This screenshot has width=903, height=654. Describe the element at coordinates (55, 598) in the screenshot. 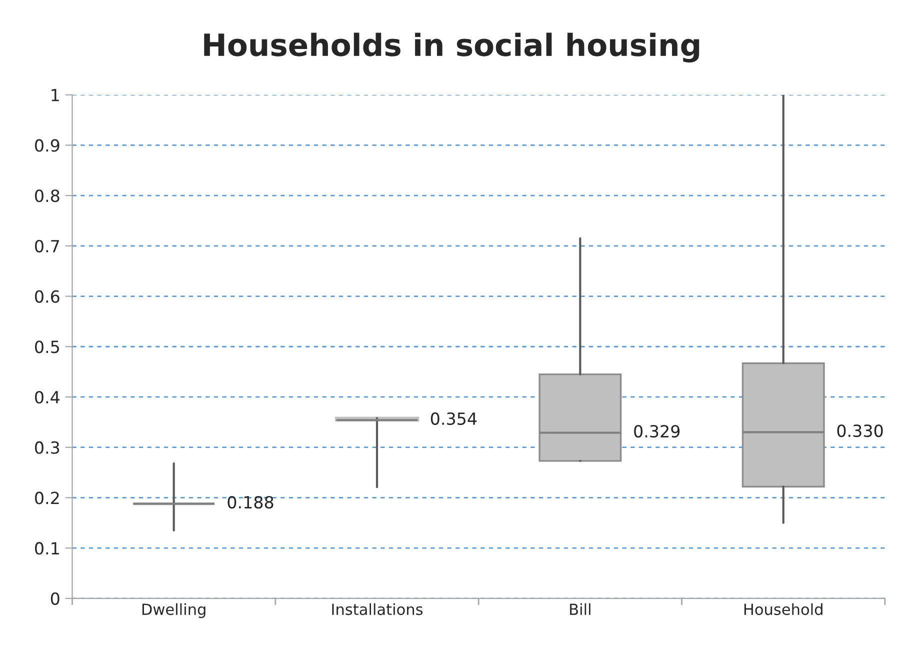

I see `y-tick-label: 0` at that location.